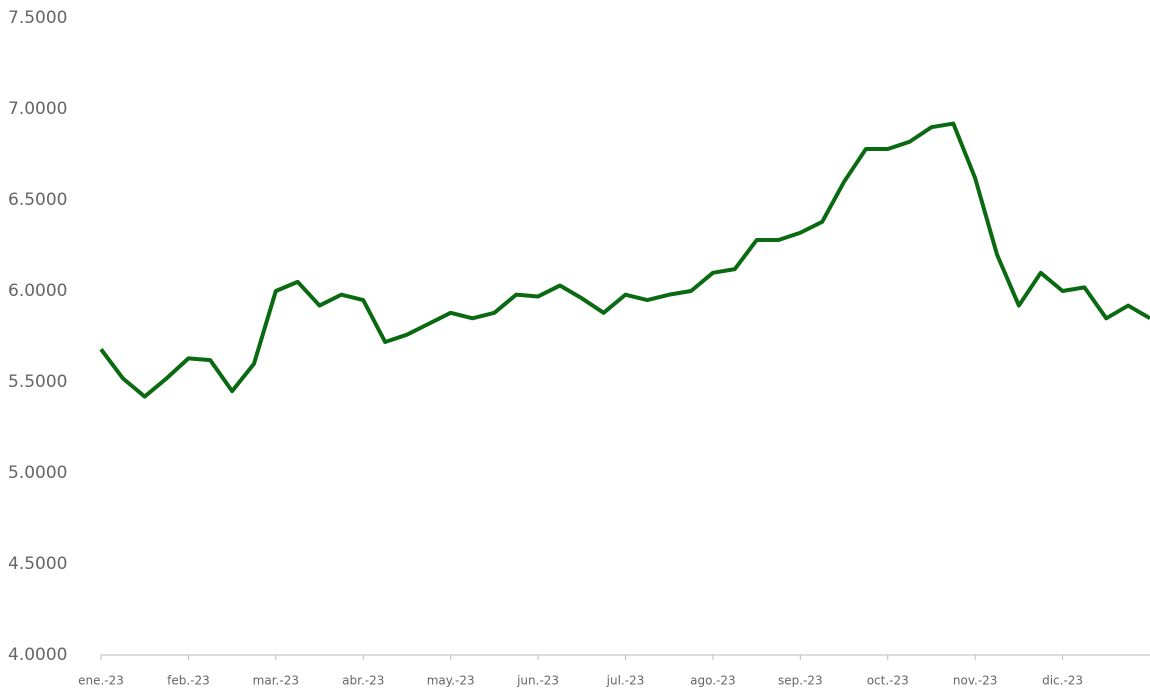  I want to click on y-tick-label: 7.5000, so click(37, 18).